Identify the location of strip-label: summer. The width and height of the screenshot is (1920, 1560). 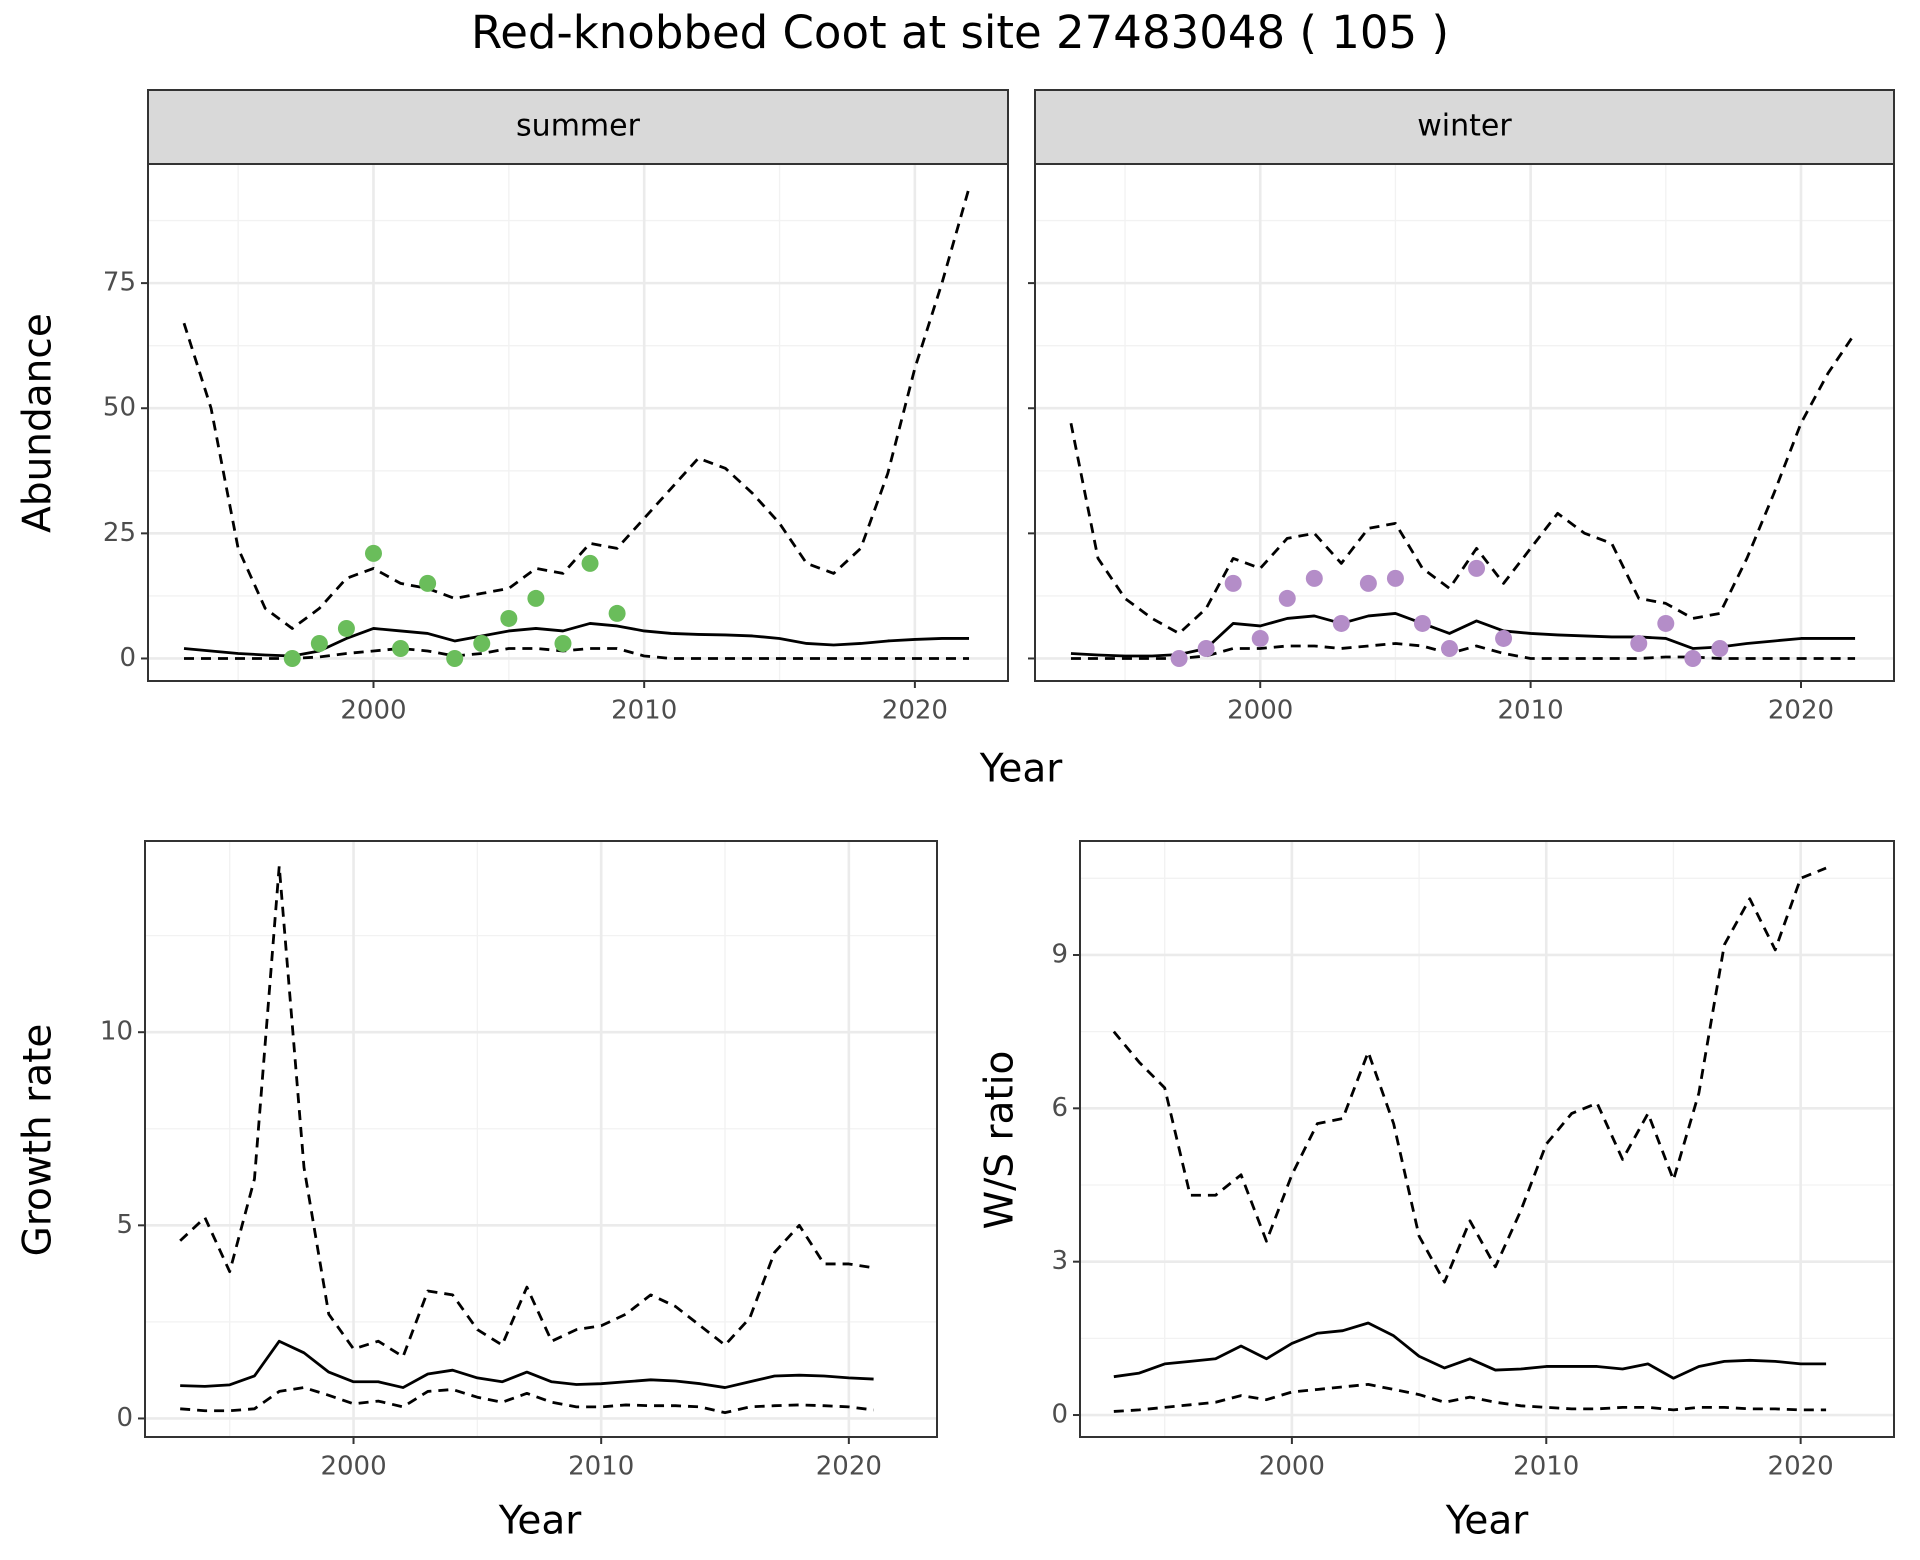
(578, 126).